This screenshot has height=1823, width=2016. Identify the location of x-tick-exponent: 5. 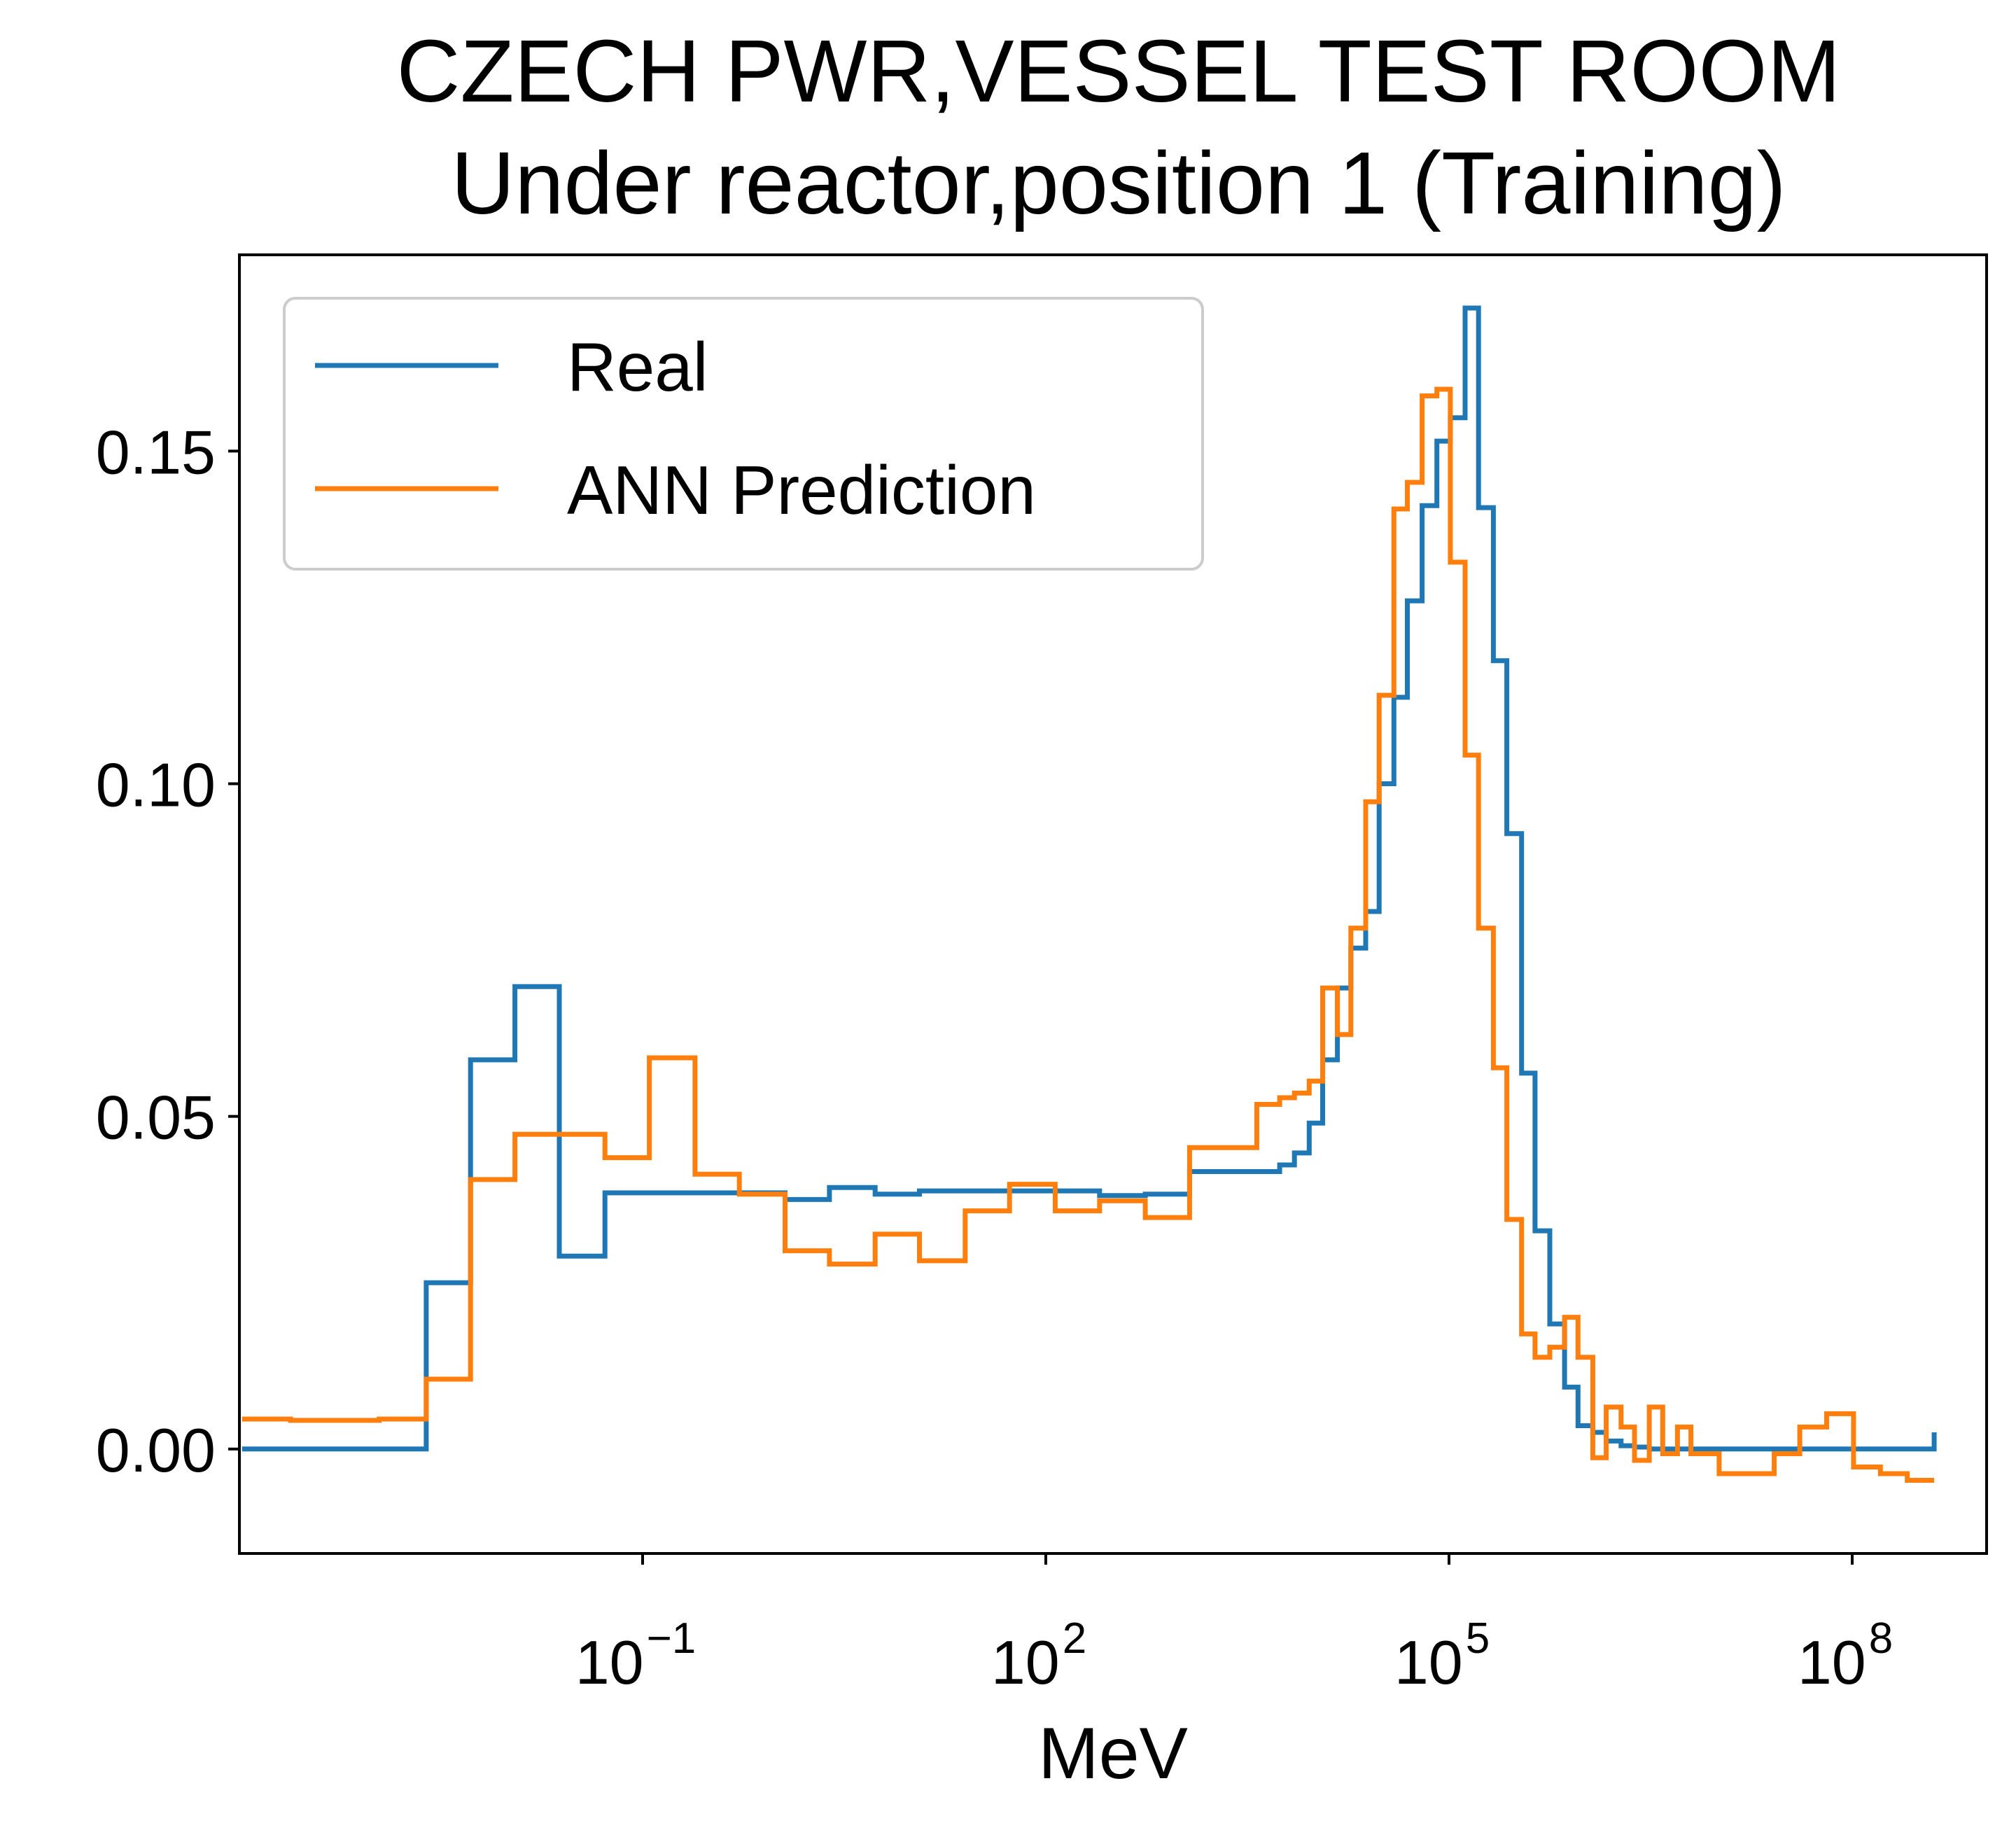
(1478, 1638).